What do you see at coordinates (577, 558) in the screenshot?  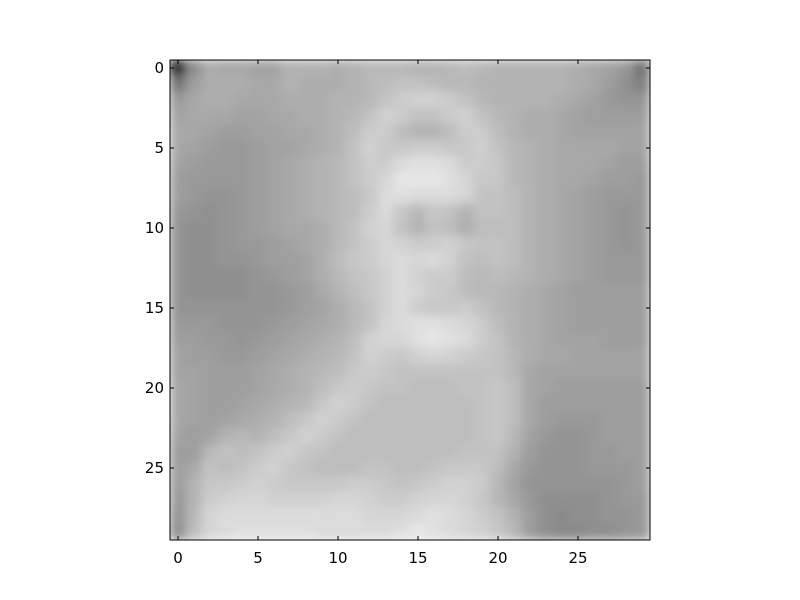 I see `x-tick-label: 25` at bounding box center [577, 558].